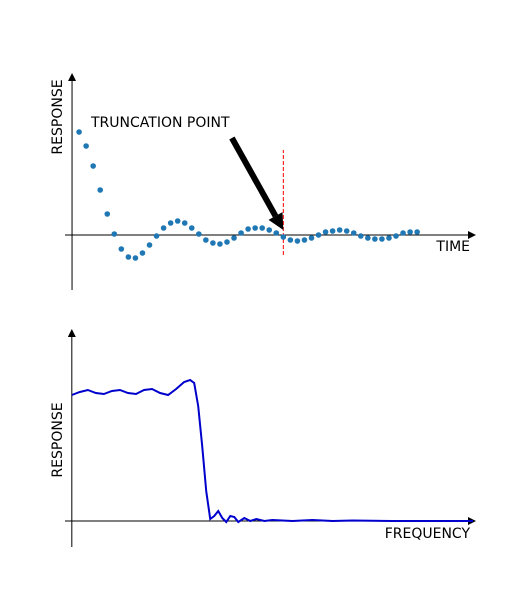 This screenshot has height=614, width=524. Describe the element at coordinates (276, 221) in the screenshot. I see `annotation-arrowhead` at that location.